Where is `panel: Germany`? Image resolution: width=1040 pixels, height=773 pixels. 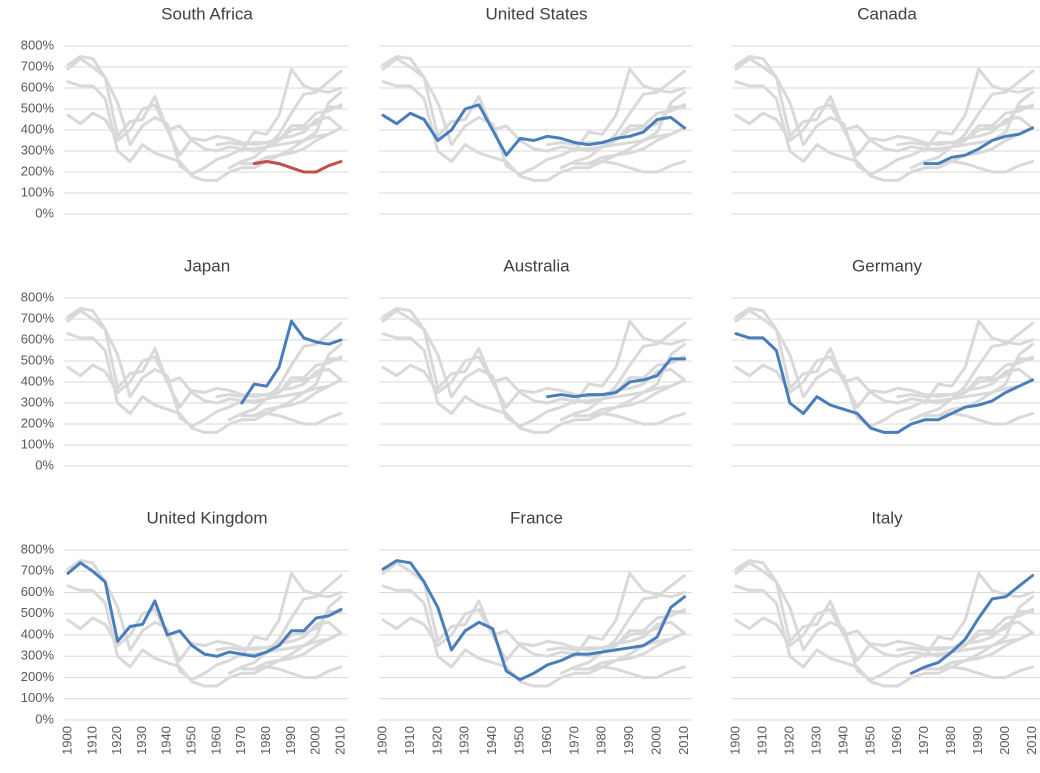
panel: Germany is located at coordinates (886, 361).